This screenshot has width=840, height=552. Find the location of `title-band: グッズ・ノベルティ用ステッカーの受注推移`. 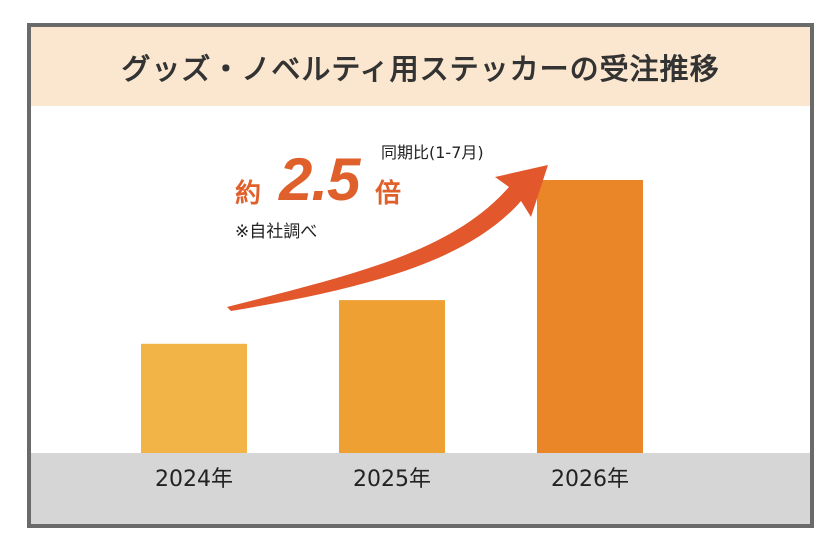

title-band: グッズ・ノベルティ用ステッカーの受注推移 is located at coordinates (420, 66).